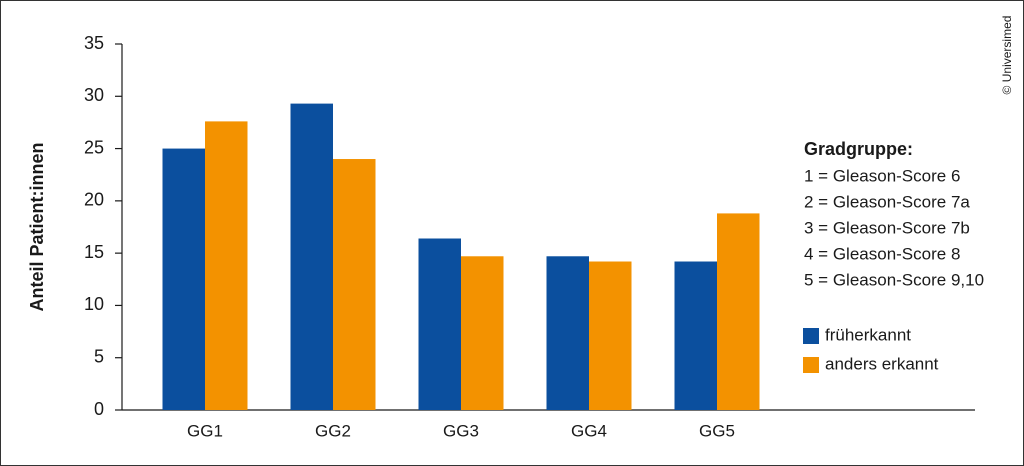 This screenshot has width=1024, height=466. I want to click on y-tick-label: 25, so click(94, 147).